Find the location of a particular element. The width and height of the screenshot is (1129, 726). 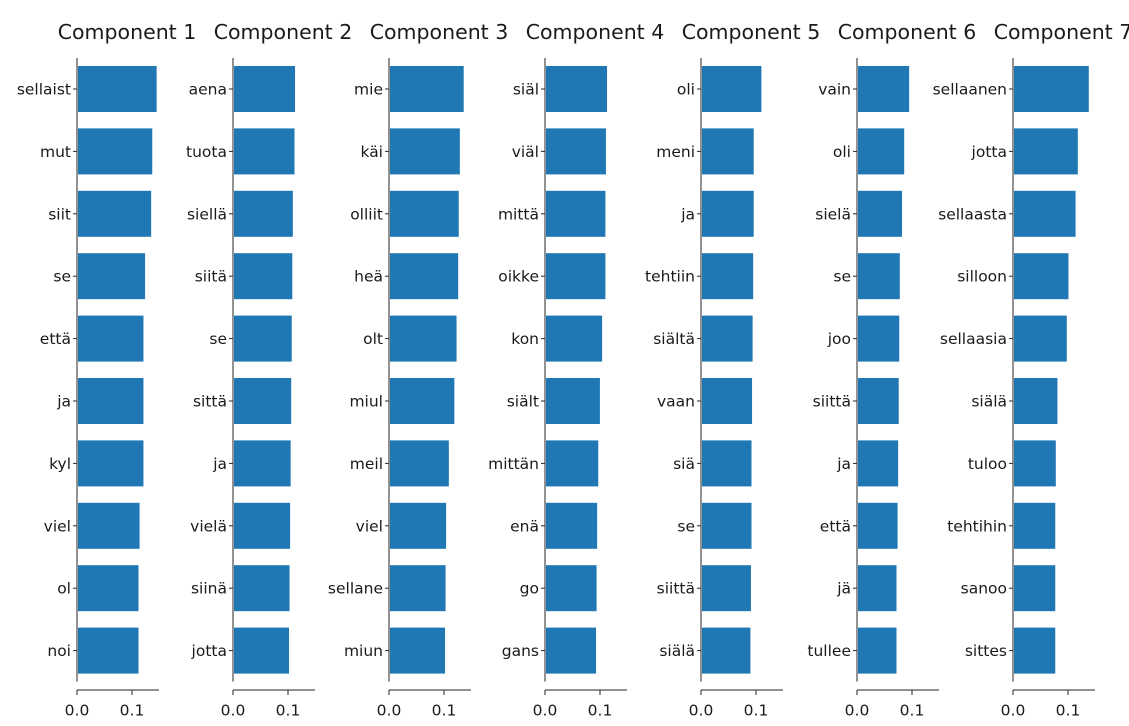

component-2-label-9: siinä is located at coordinates (209, 589).